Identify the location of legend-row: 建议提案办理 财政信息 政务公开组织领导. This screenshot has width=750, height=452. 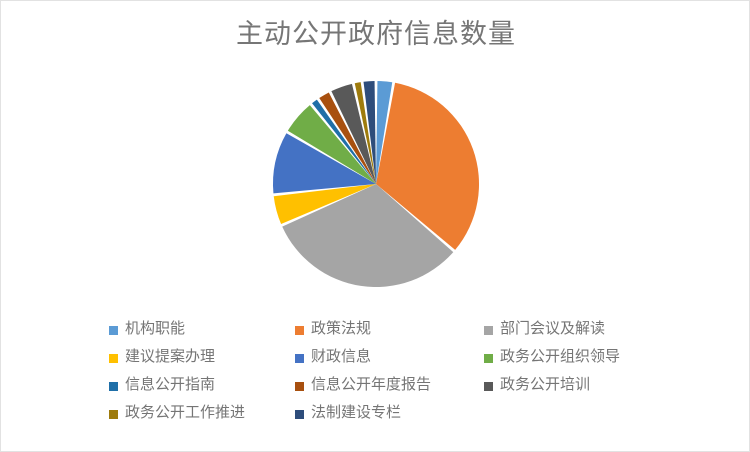
(389, 361).